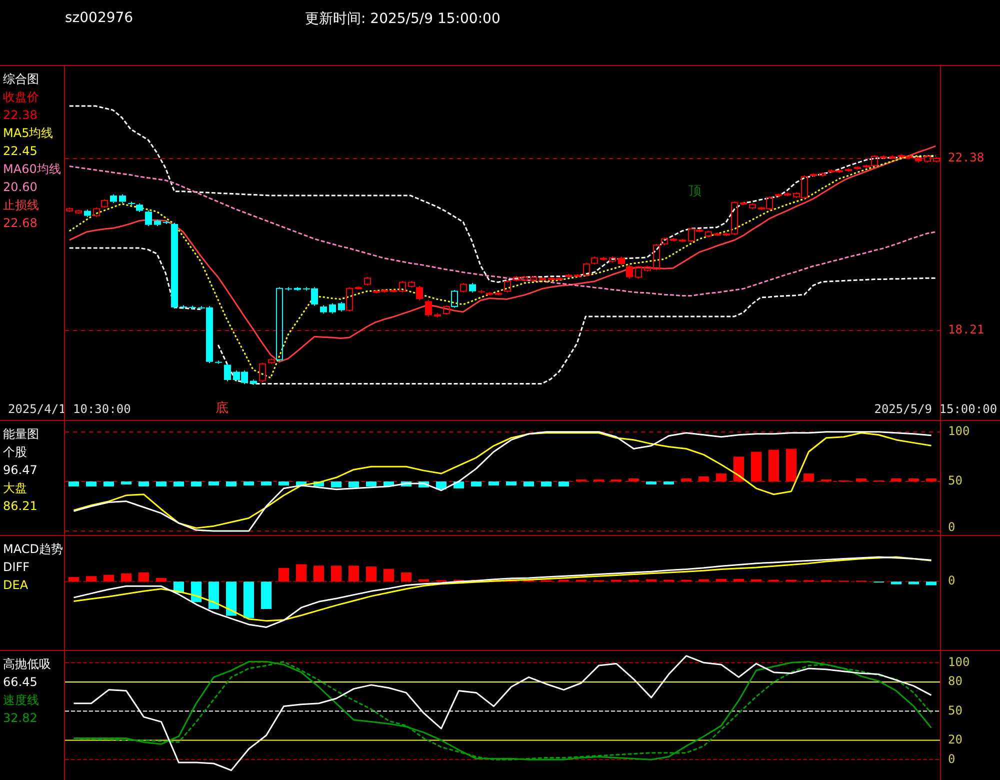  I want to click on y-tick-label: 20, so click(955, 739).